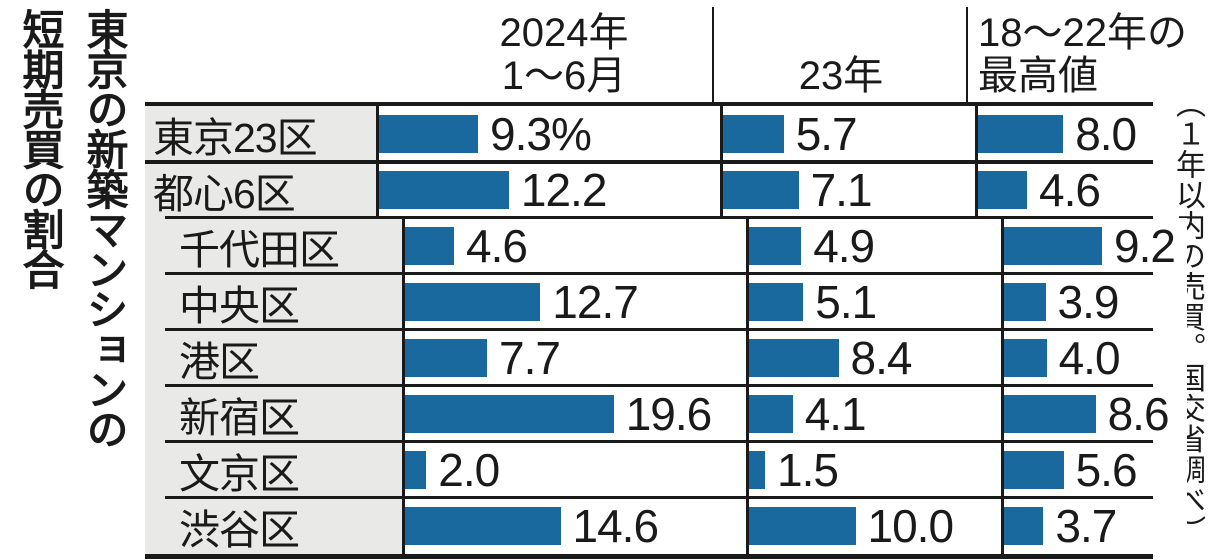 This screenshot has height=560, width=1220. Describe the element at coordinates (275, 246) in the screenshot. I see `row-label: 千代田区` at that location.